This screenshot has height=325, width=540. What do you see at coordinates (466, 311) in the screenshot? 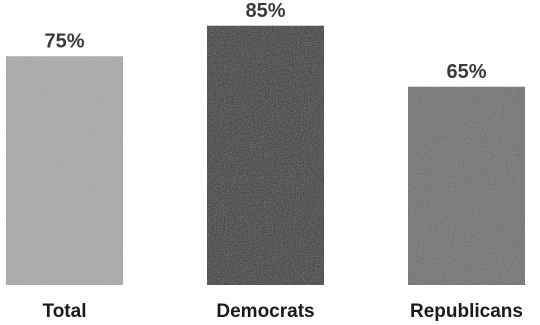
I see `category-label-republicans: Republicans` at bounding box center [466, 311].